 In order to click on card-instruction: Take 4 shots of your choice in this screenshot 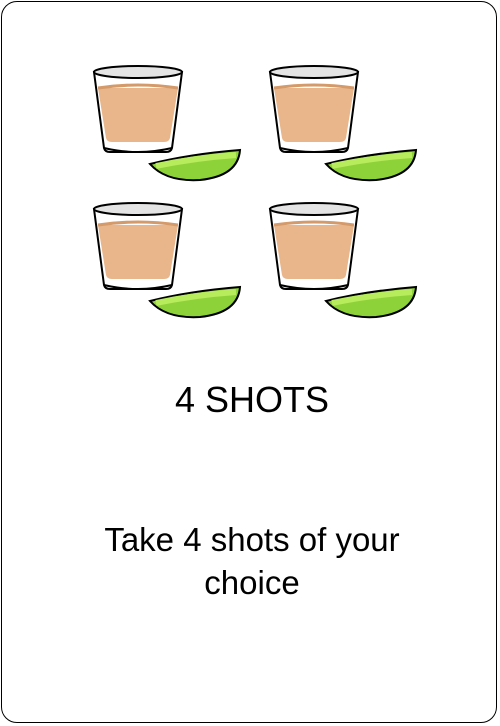, I will do `click(252, 561)`.